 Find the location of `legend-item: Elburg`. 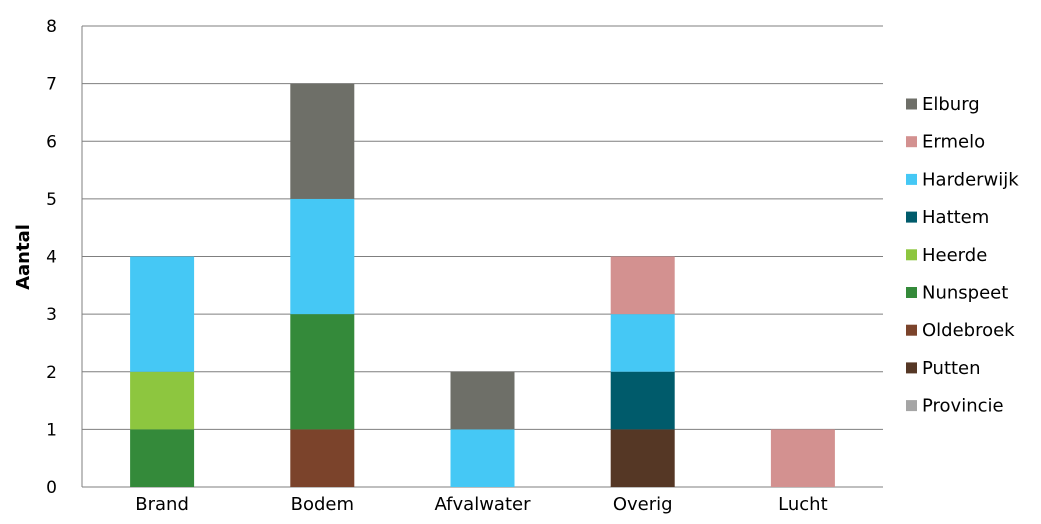

legend-item: Elburg is located at coordinates (943, 104).